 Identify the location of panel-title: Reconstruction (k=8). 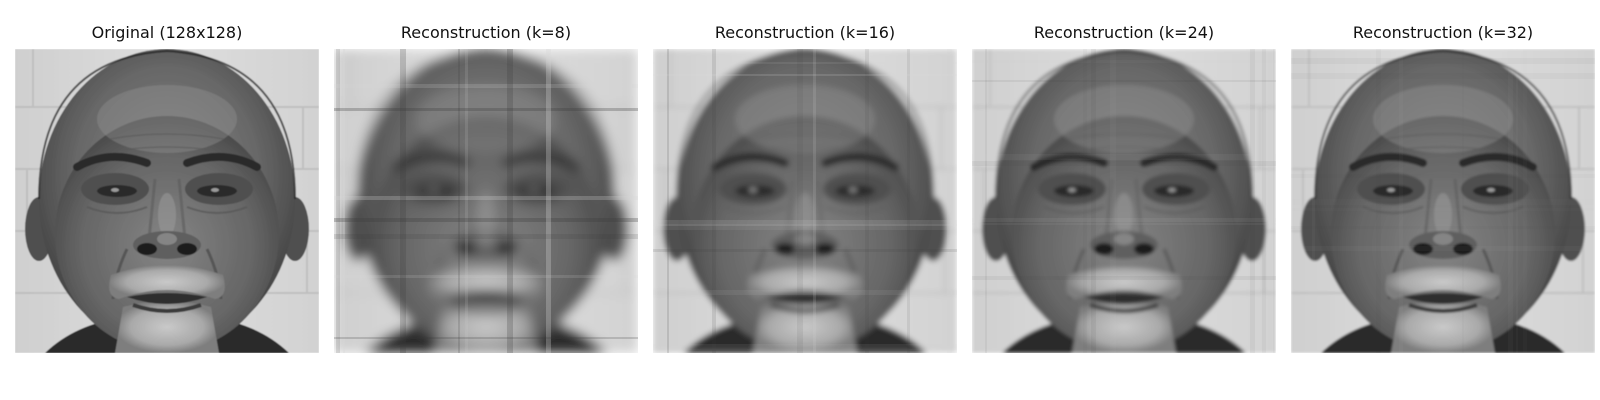
(486, 32).